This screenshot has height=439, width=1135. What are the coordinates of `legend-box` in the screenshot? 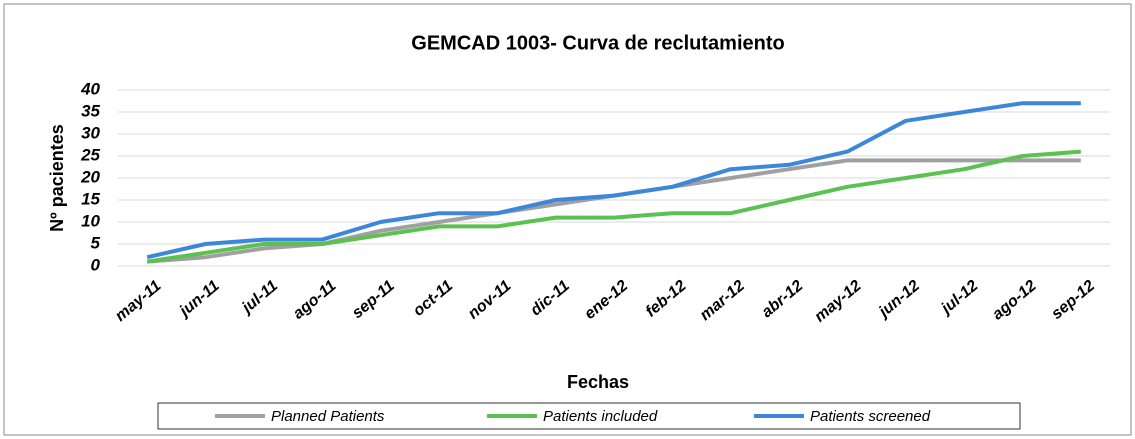 It's located at (589, 416).